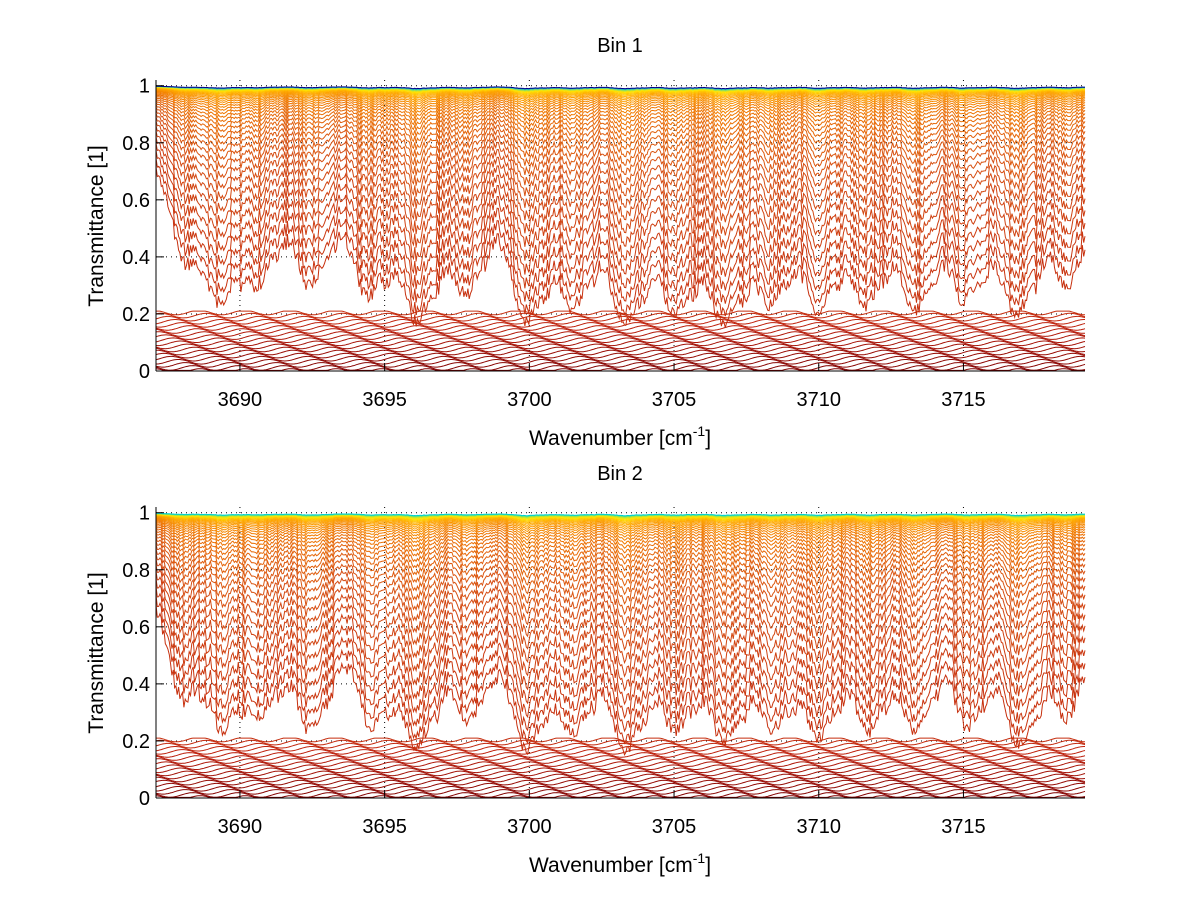 The height and width of the screenshot is (901, 1200). What do you see at coordinates (674, 827) in the screenshot?
I see `x-tick-label: 3705` at bounding box center [674, 827].